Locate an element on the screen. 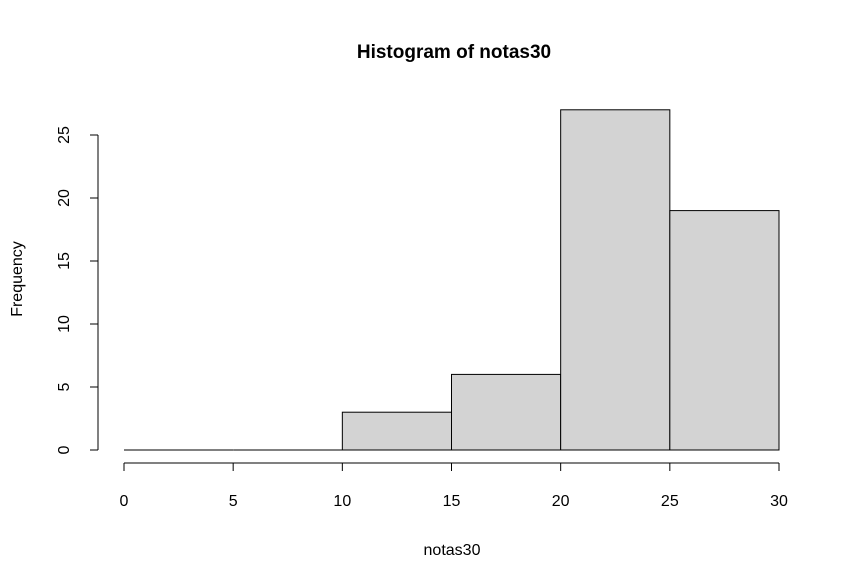  x-axis-label: notas30 is located at coordinates (452, 550).